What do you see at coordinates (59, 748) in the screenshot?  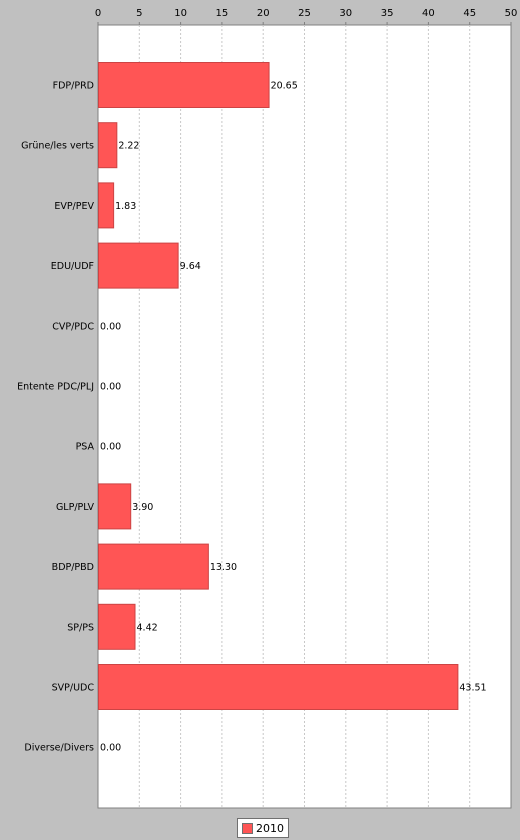 I see `category-label: Diverse/Divers` at bounding box center [59, 748].